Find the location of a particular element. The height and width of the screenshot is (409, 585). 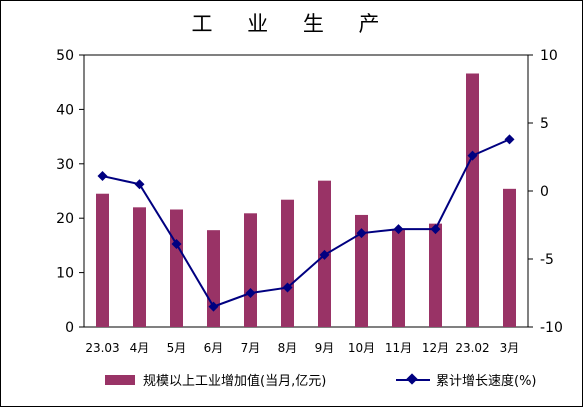

right-tick-label: -5 is located at coordinates (547, 260).